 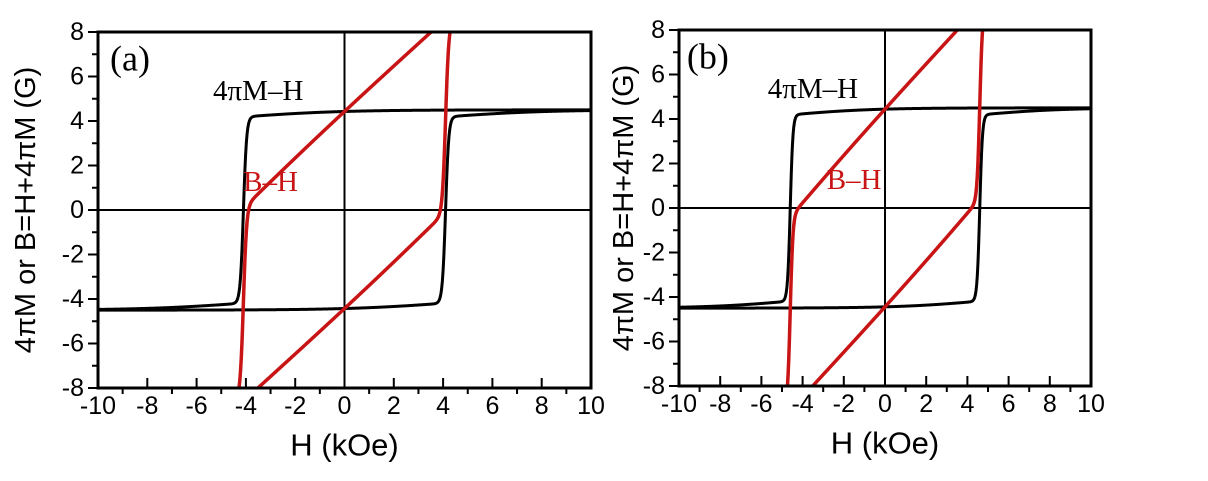 What do you see at coordinates (130, 59) in the screenshot?
I see `panel-letter: (a)` at bounding box center [130, 59].